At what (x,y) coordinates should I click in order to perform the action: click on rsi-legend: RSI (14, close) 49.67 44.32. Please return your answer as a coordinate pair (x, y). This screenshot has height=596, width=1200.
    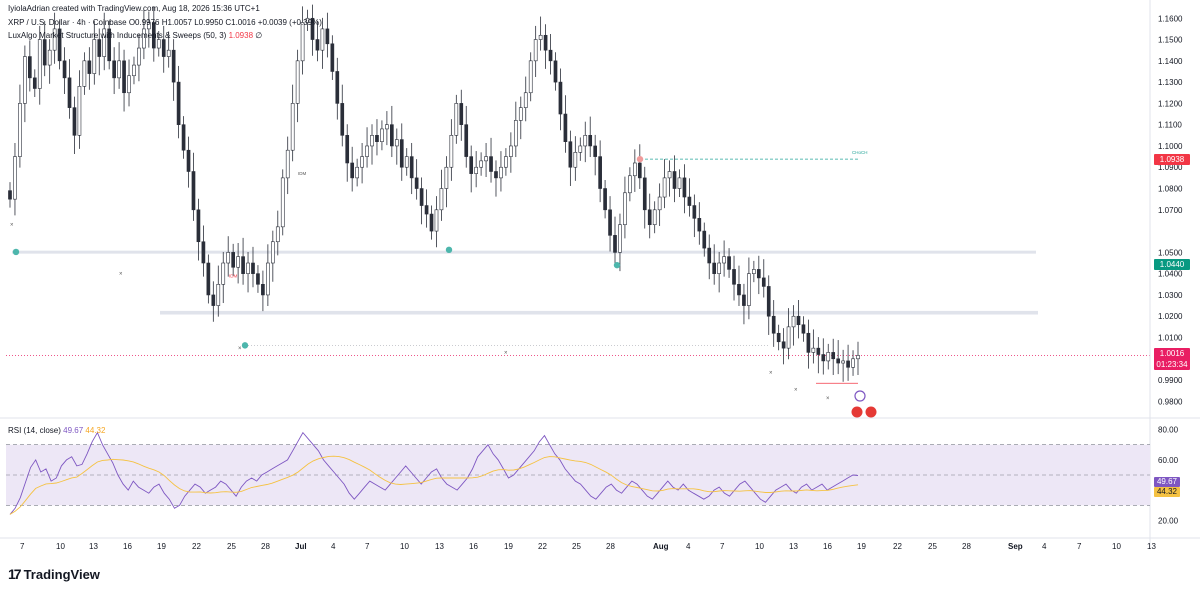
    Looking at the image, I should click on (56, 430).